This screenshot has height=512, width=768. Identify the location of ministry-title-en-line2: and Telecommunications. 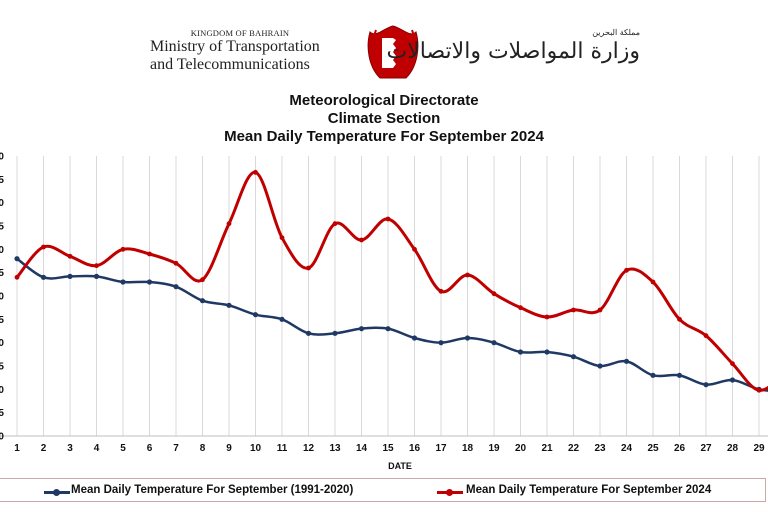
(230, 64).